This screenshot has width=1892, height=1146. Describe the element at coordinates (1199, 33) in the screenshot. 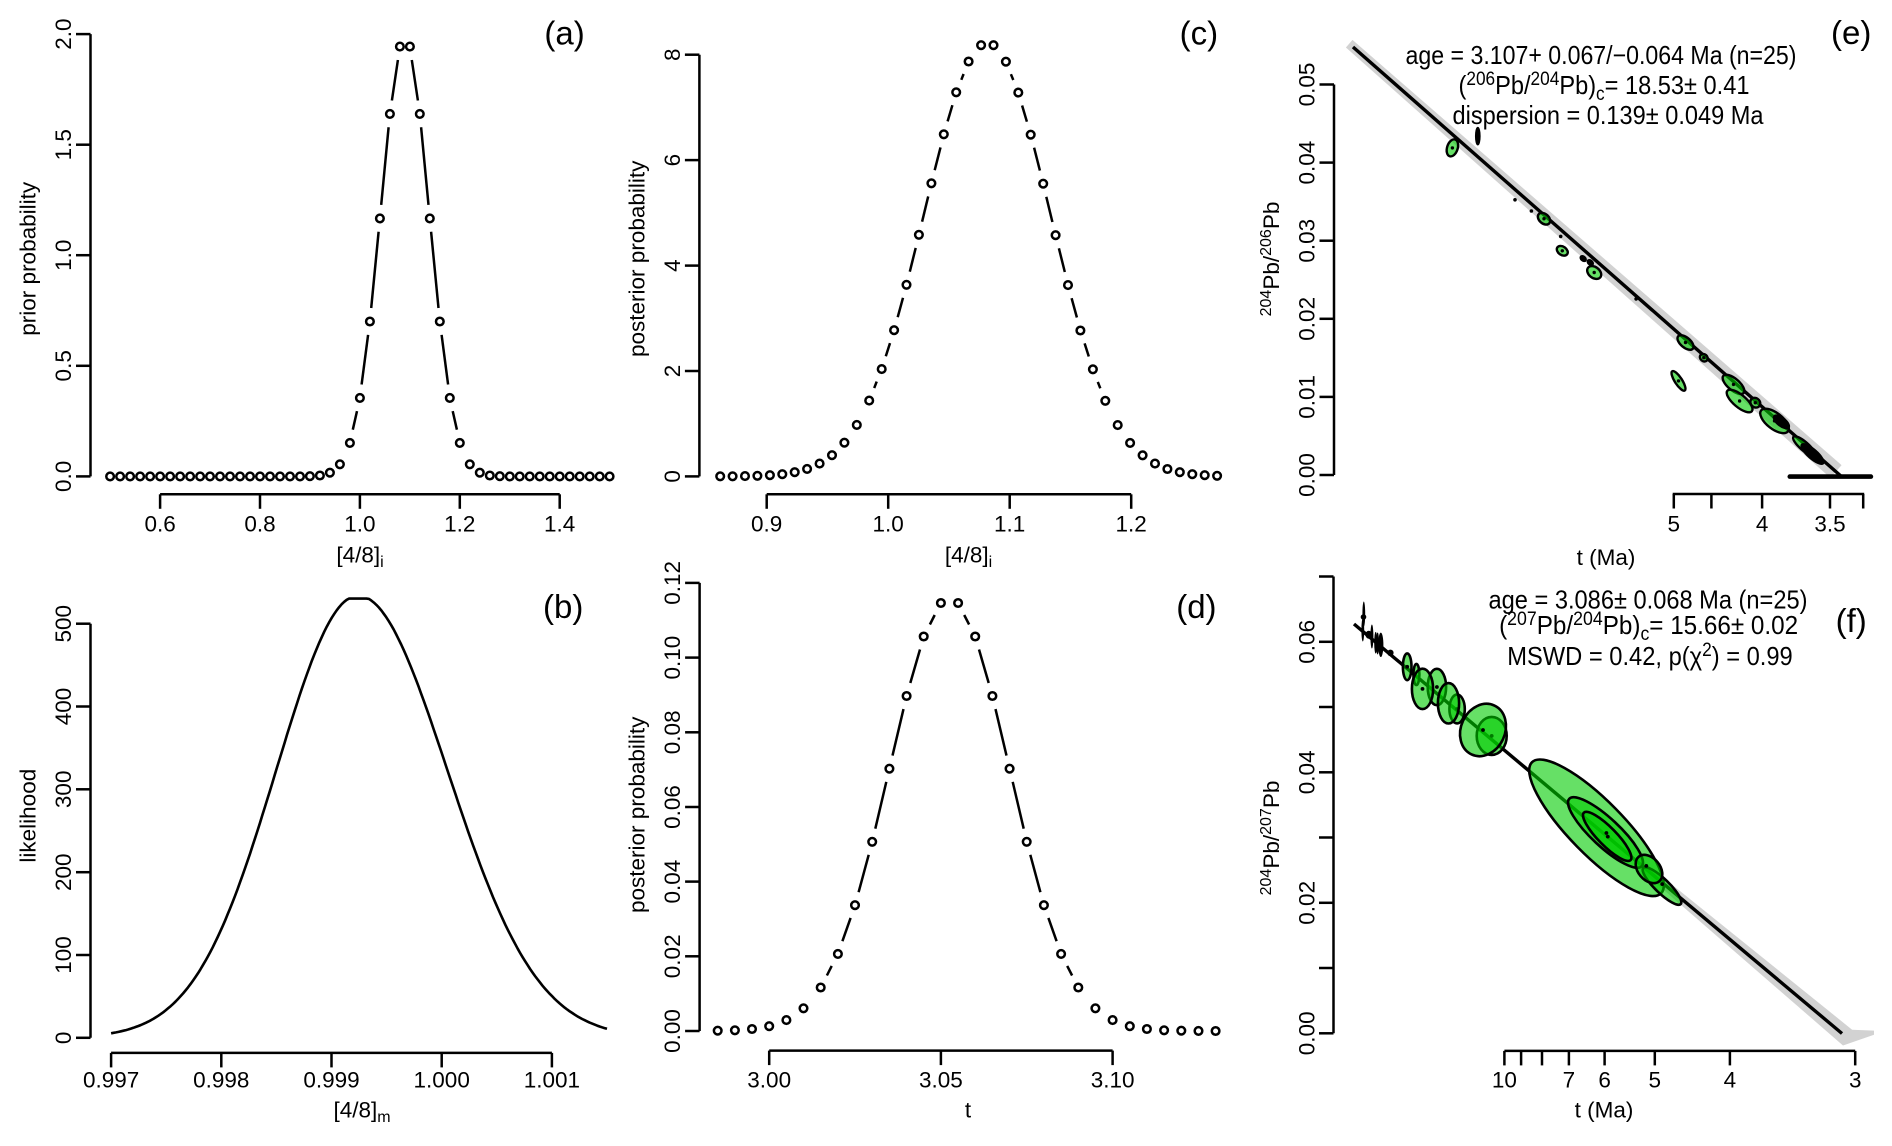

I see `svg-text: (c)` at that location.